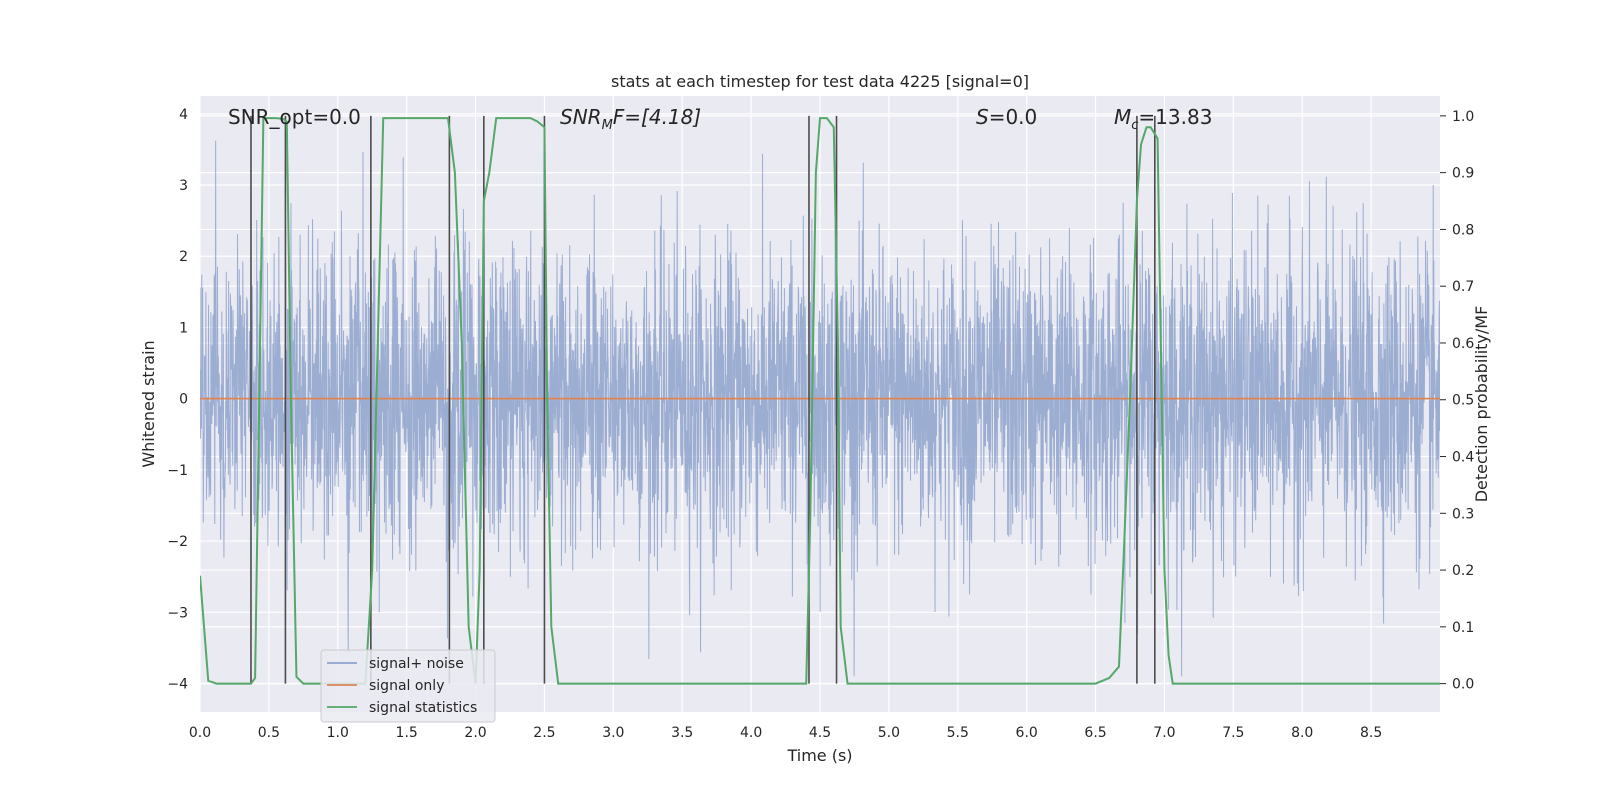  Describe the element at coordinates (294, 117) in the screenshot. I see `annotation-snr-opt: SNR_opt=0.0` at that location.